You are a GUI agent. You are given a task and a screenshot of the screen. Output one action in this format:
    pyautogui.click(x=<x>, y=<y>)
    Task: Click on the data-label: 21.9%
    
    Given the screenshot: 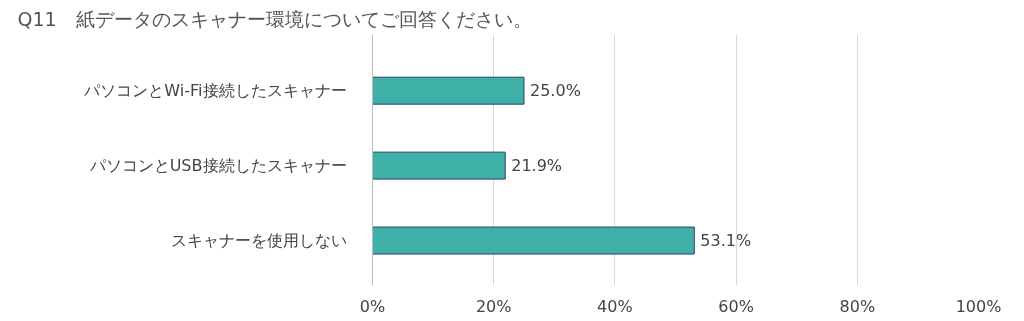 What is the action you would take?
    pyautogui.click(x=537, y=166)
    